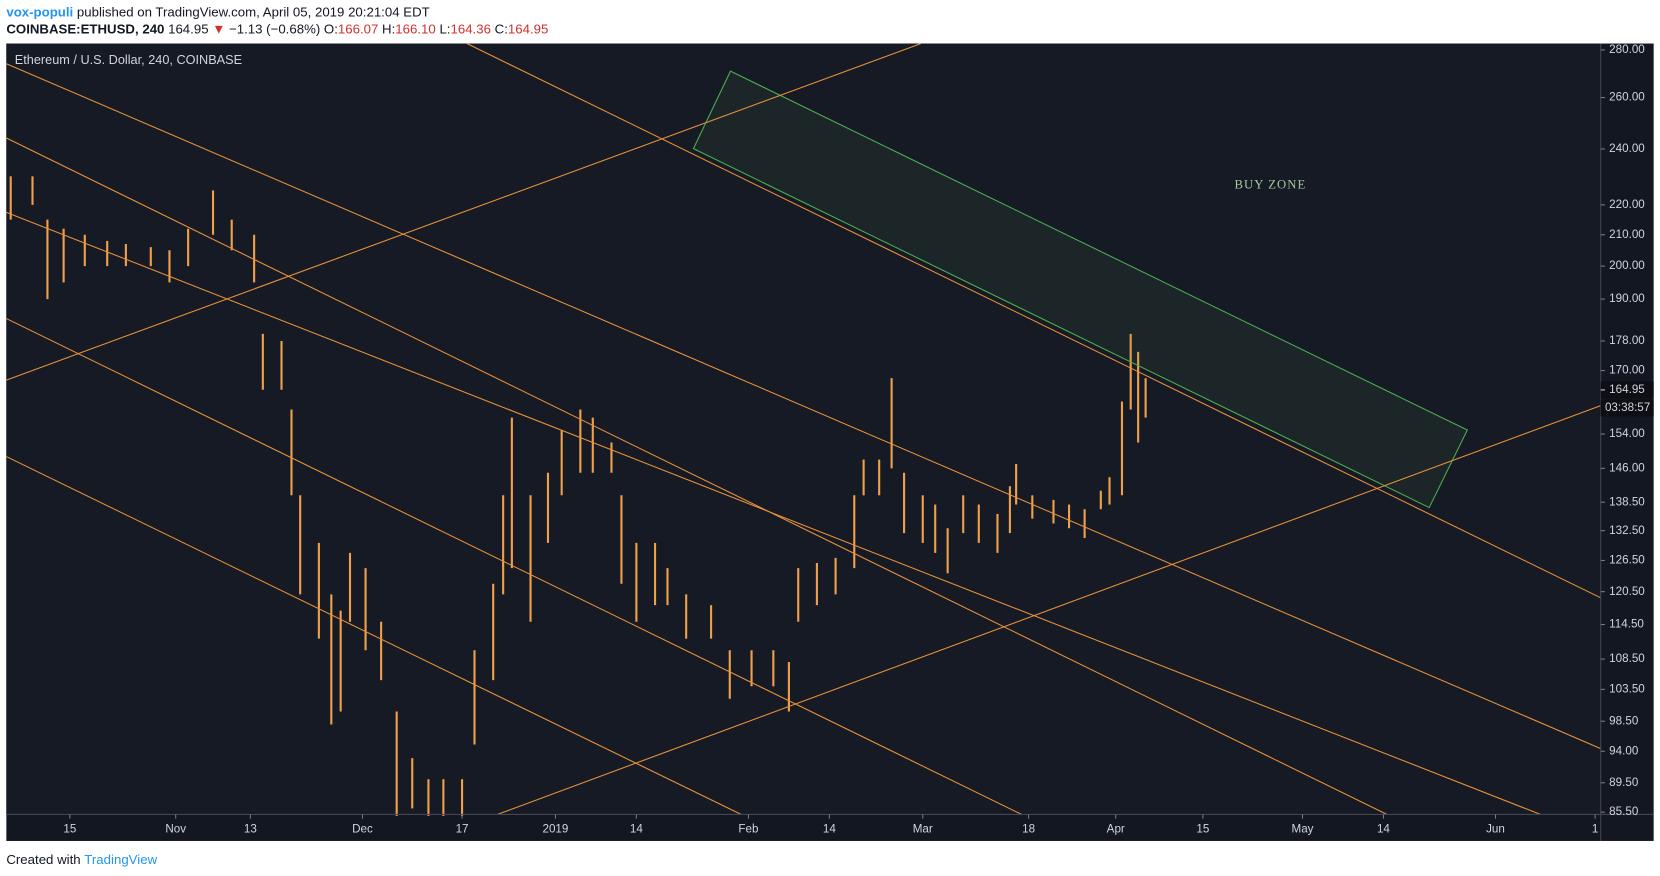 The height and width of the screenshot is (876, 1660). Describe the element at coordinates (250, 828) in the screenshot. I see `x-tick-label: 13` at that location.